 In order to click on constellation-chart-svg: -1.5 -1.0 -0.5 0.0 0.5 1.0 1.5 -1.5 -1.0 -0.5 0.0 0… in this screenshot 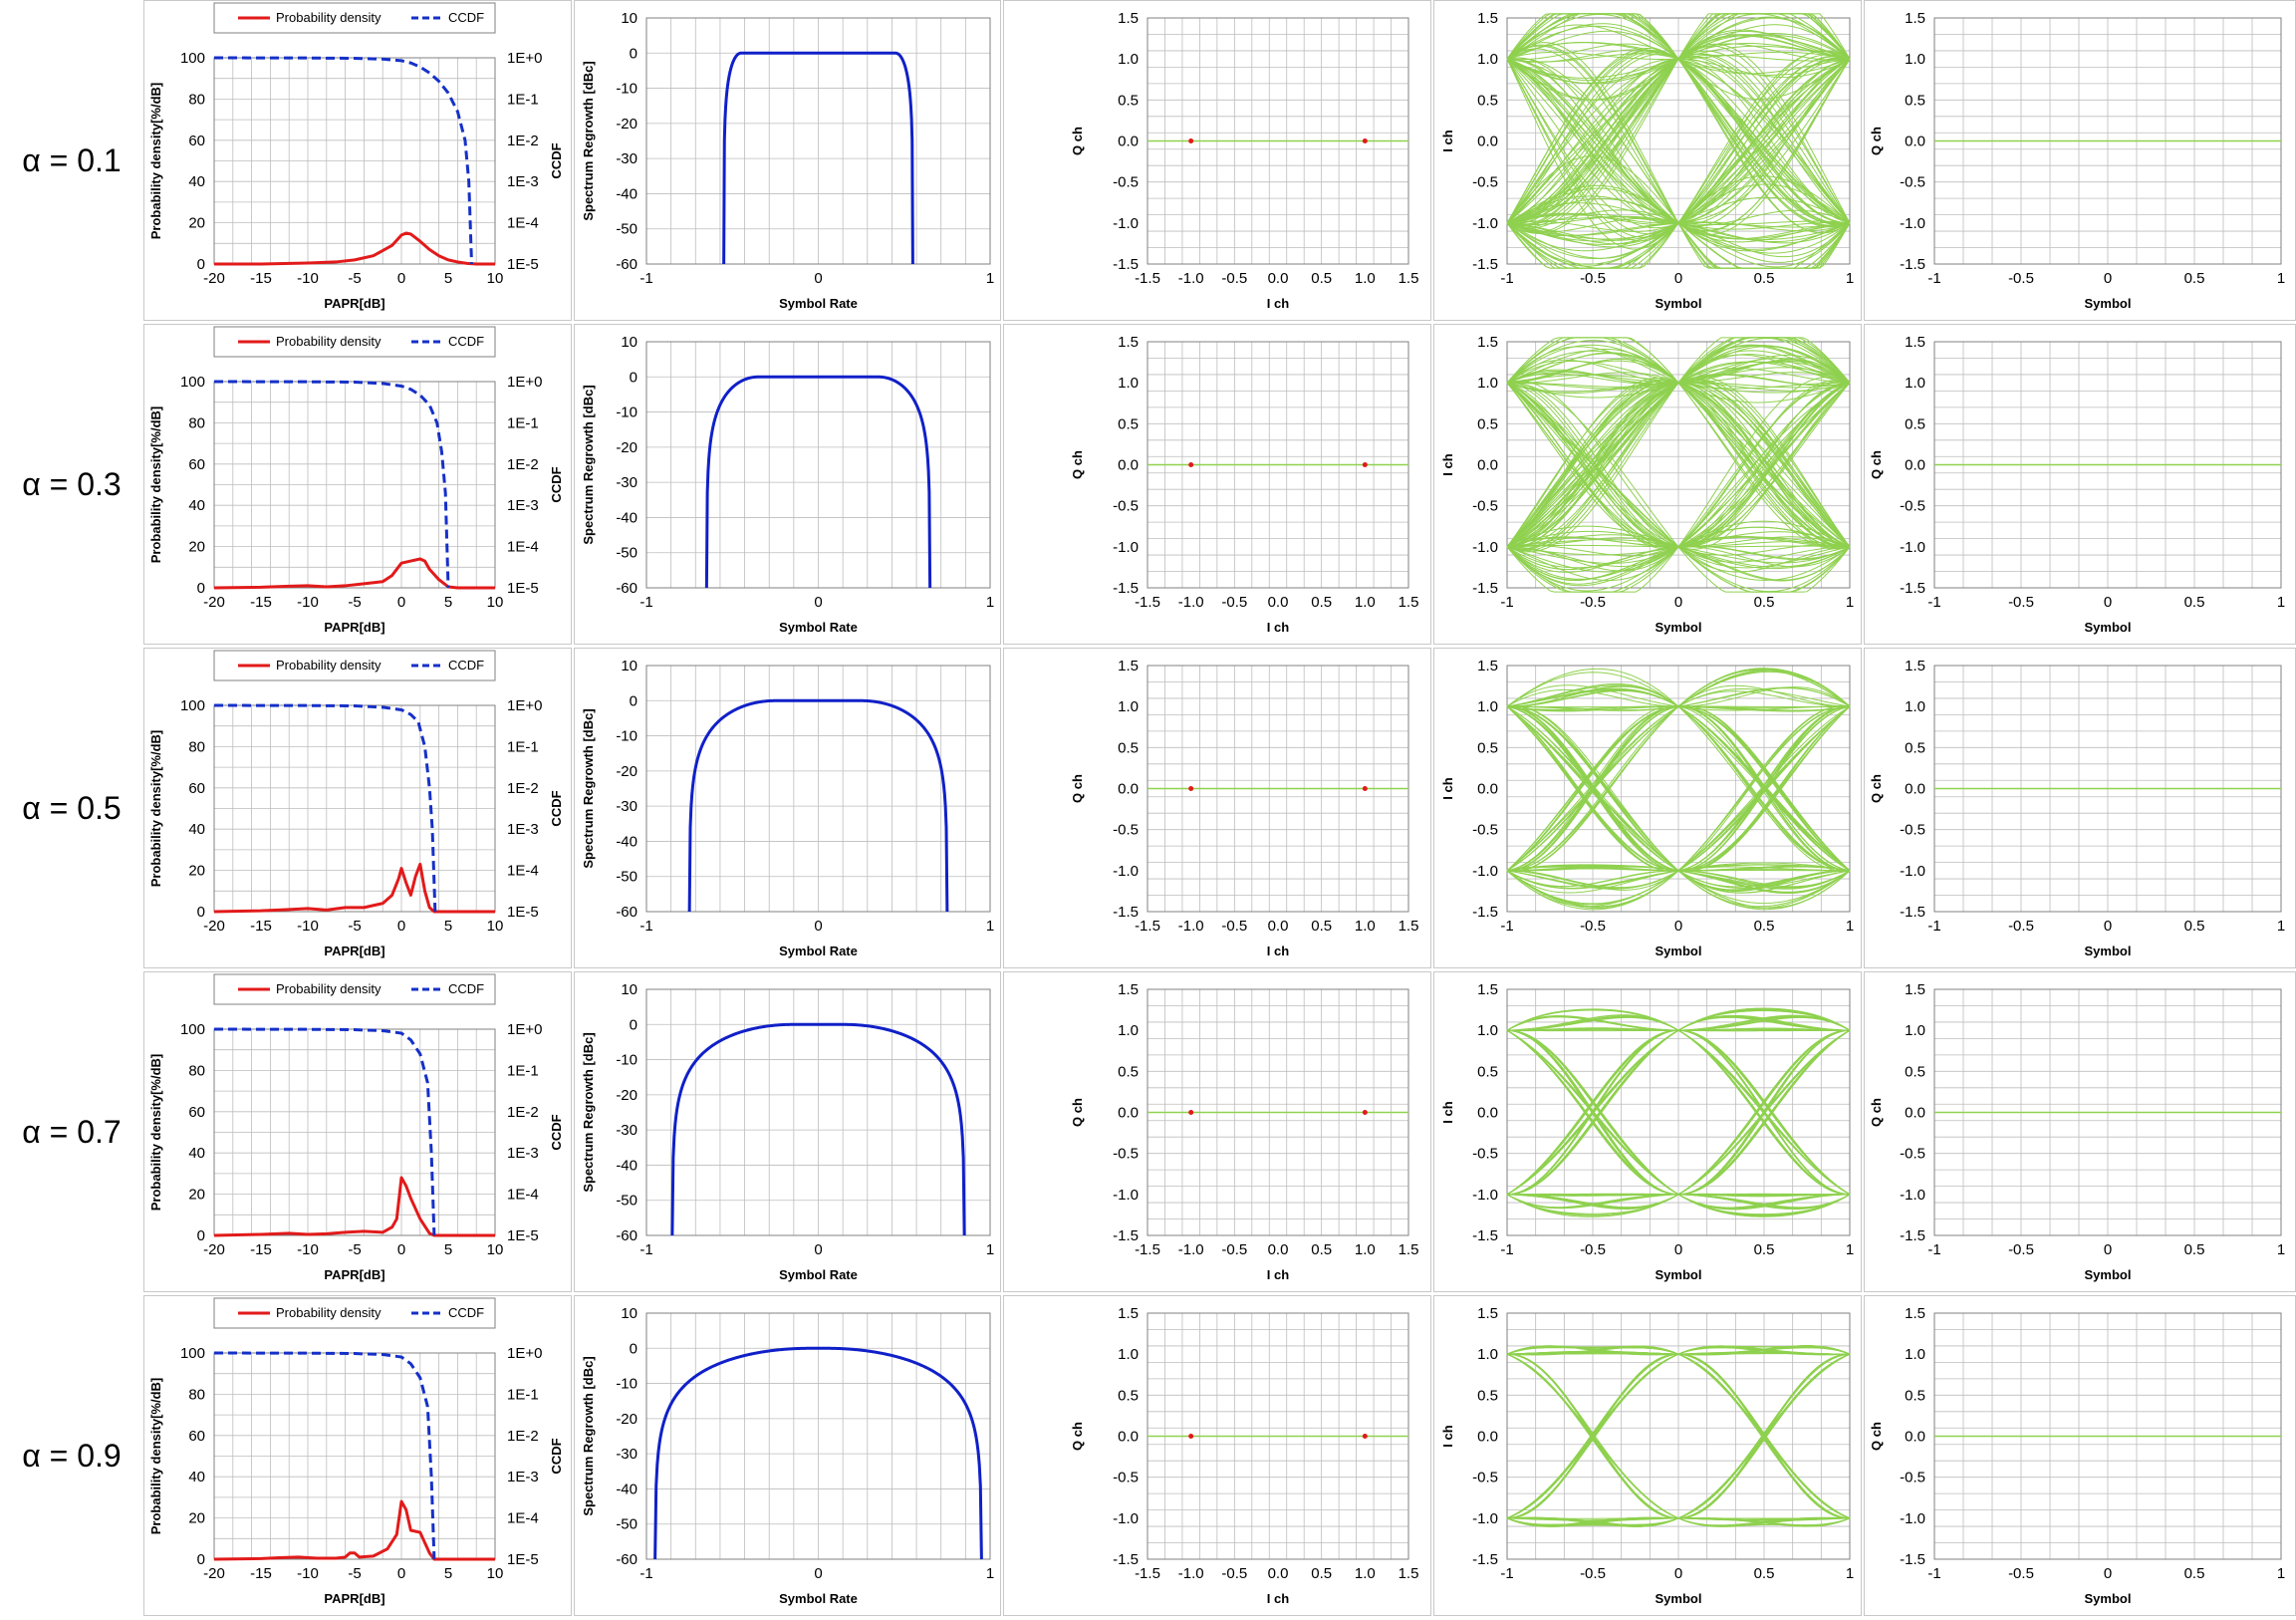, I will do `click(1244, 161)`.